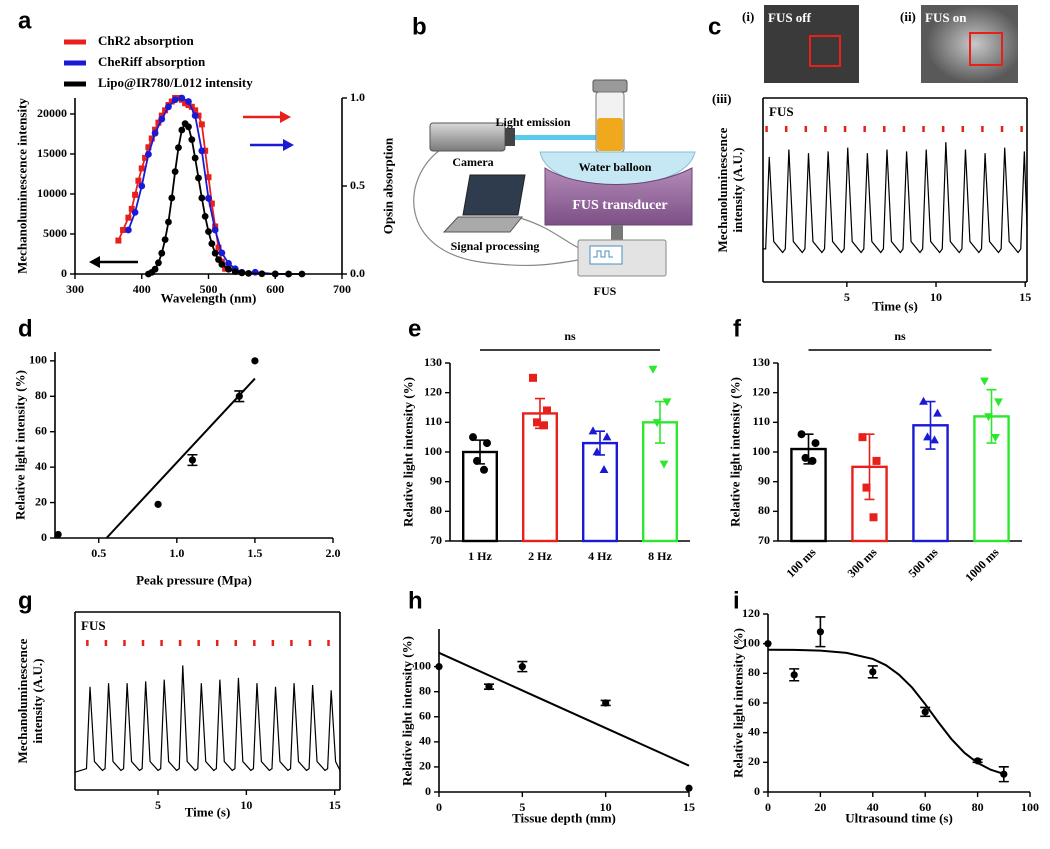 The height and width of the screenshot is (849, 1050). What do you see at coordinates (342, 289) in the screenshot?
I see `x-tick-label: 700` at bounding box center [342, 289].